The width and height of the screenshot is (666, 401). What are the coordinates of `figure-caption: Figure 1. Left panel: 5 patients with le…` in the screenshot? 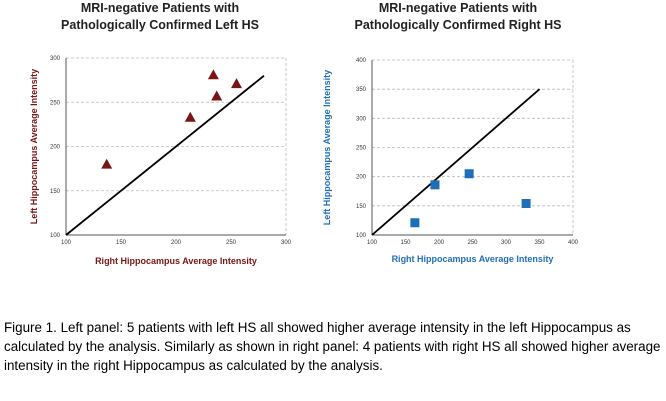 It's located at (332, 346).